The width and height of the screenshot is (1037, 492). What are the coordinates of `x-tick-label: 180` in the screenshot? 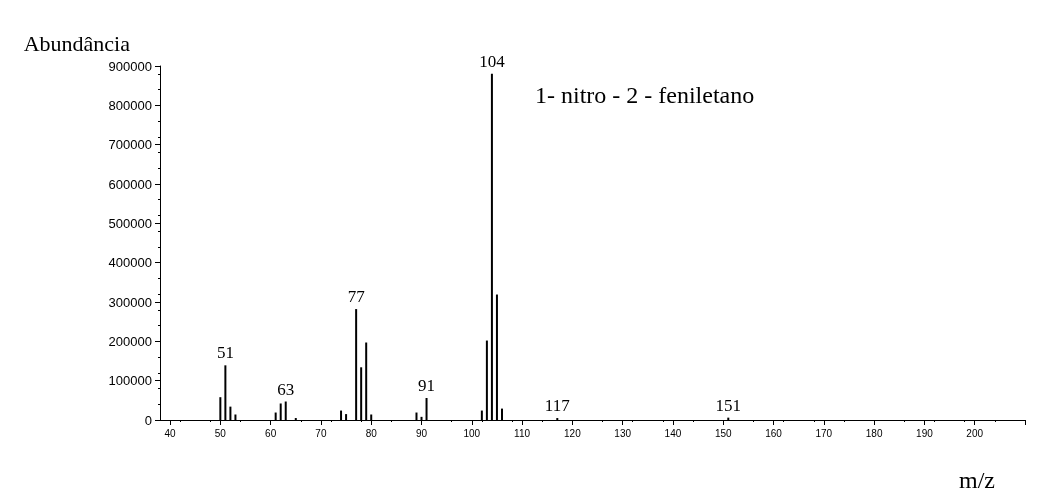 It's located at (874, 433).